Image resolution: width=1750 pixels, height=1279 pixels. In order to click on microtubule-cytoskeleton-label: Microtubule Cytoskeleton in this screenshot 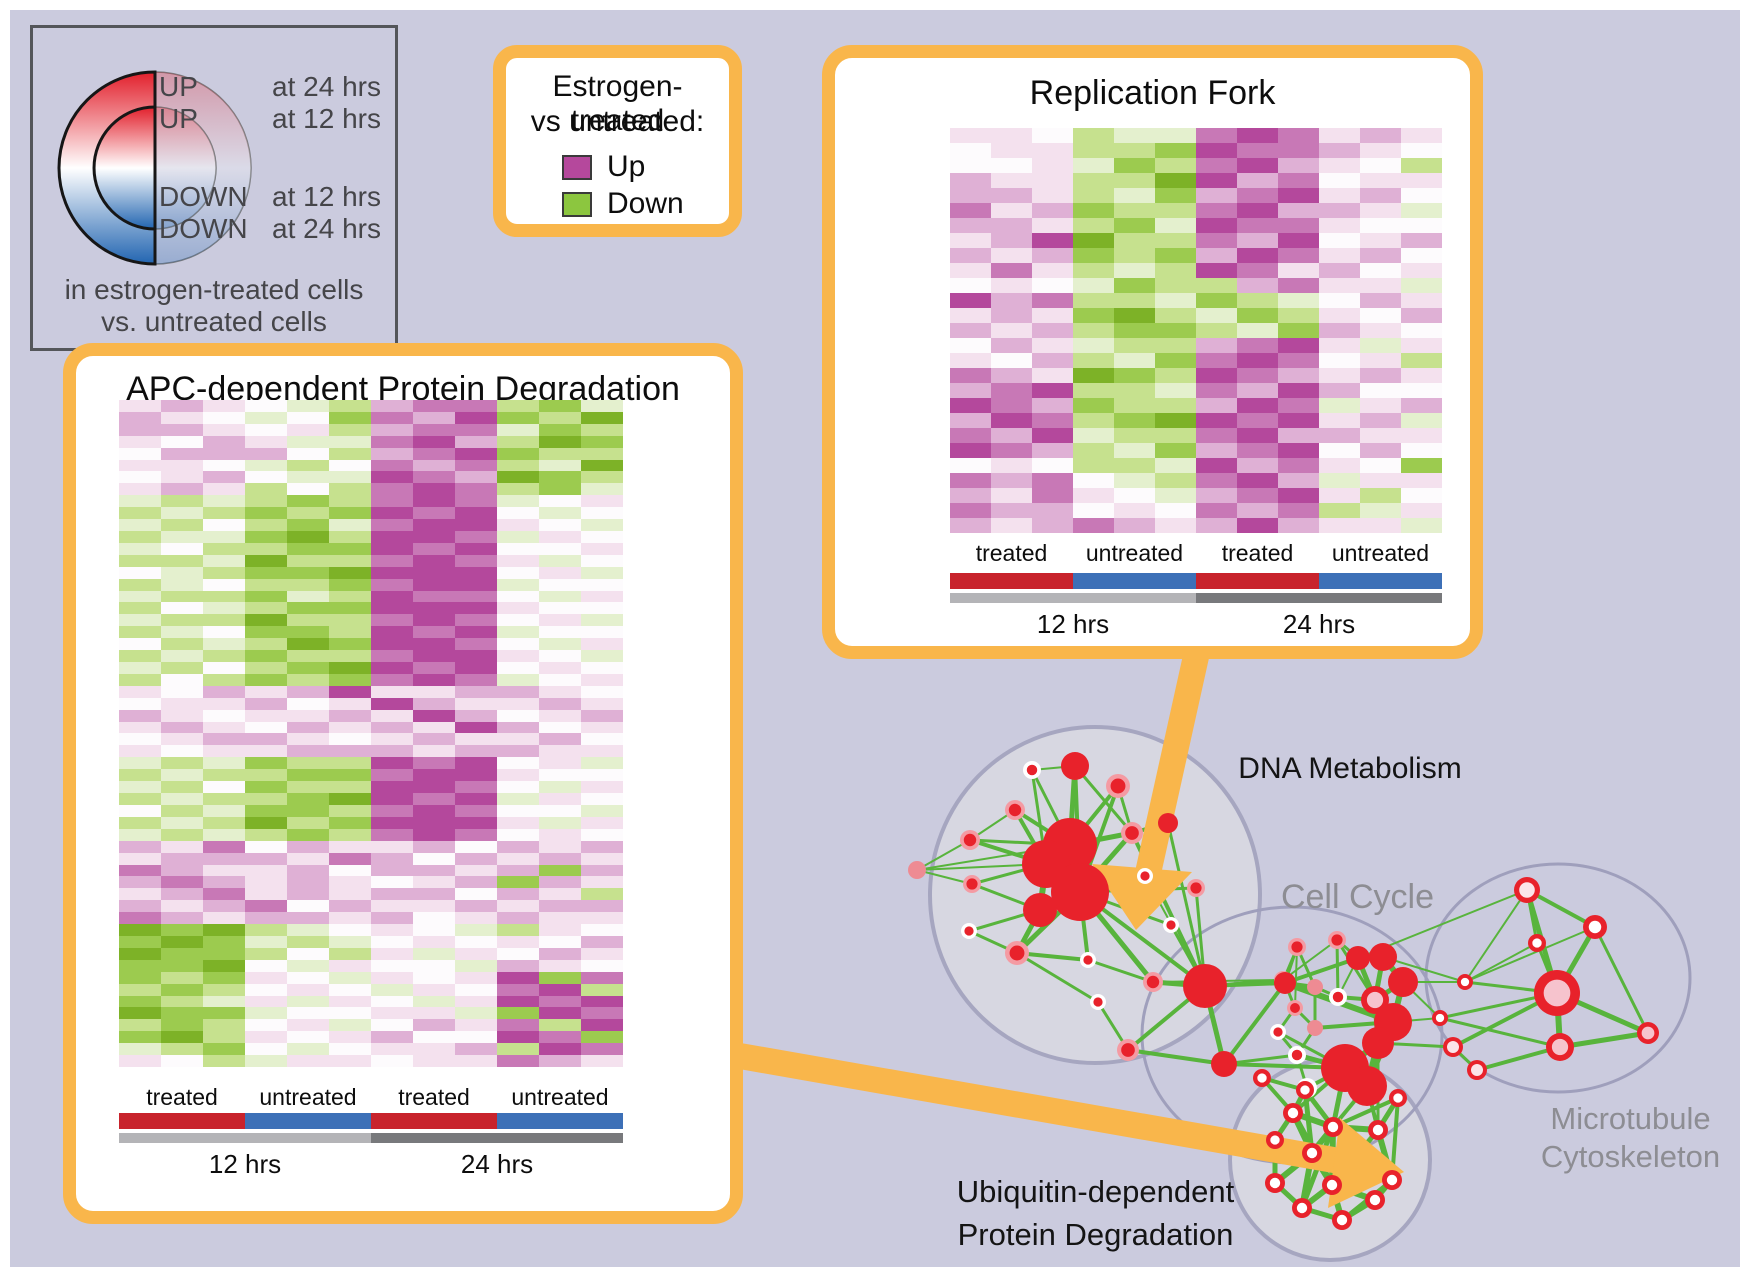, I will do `click(1619, 1138)`.